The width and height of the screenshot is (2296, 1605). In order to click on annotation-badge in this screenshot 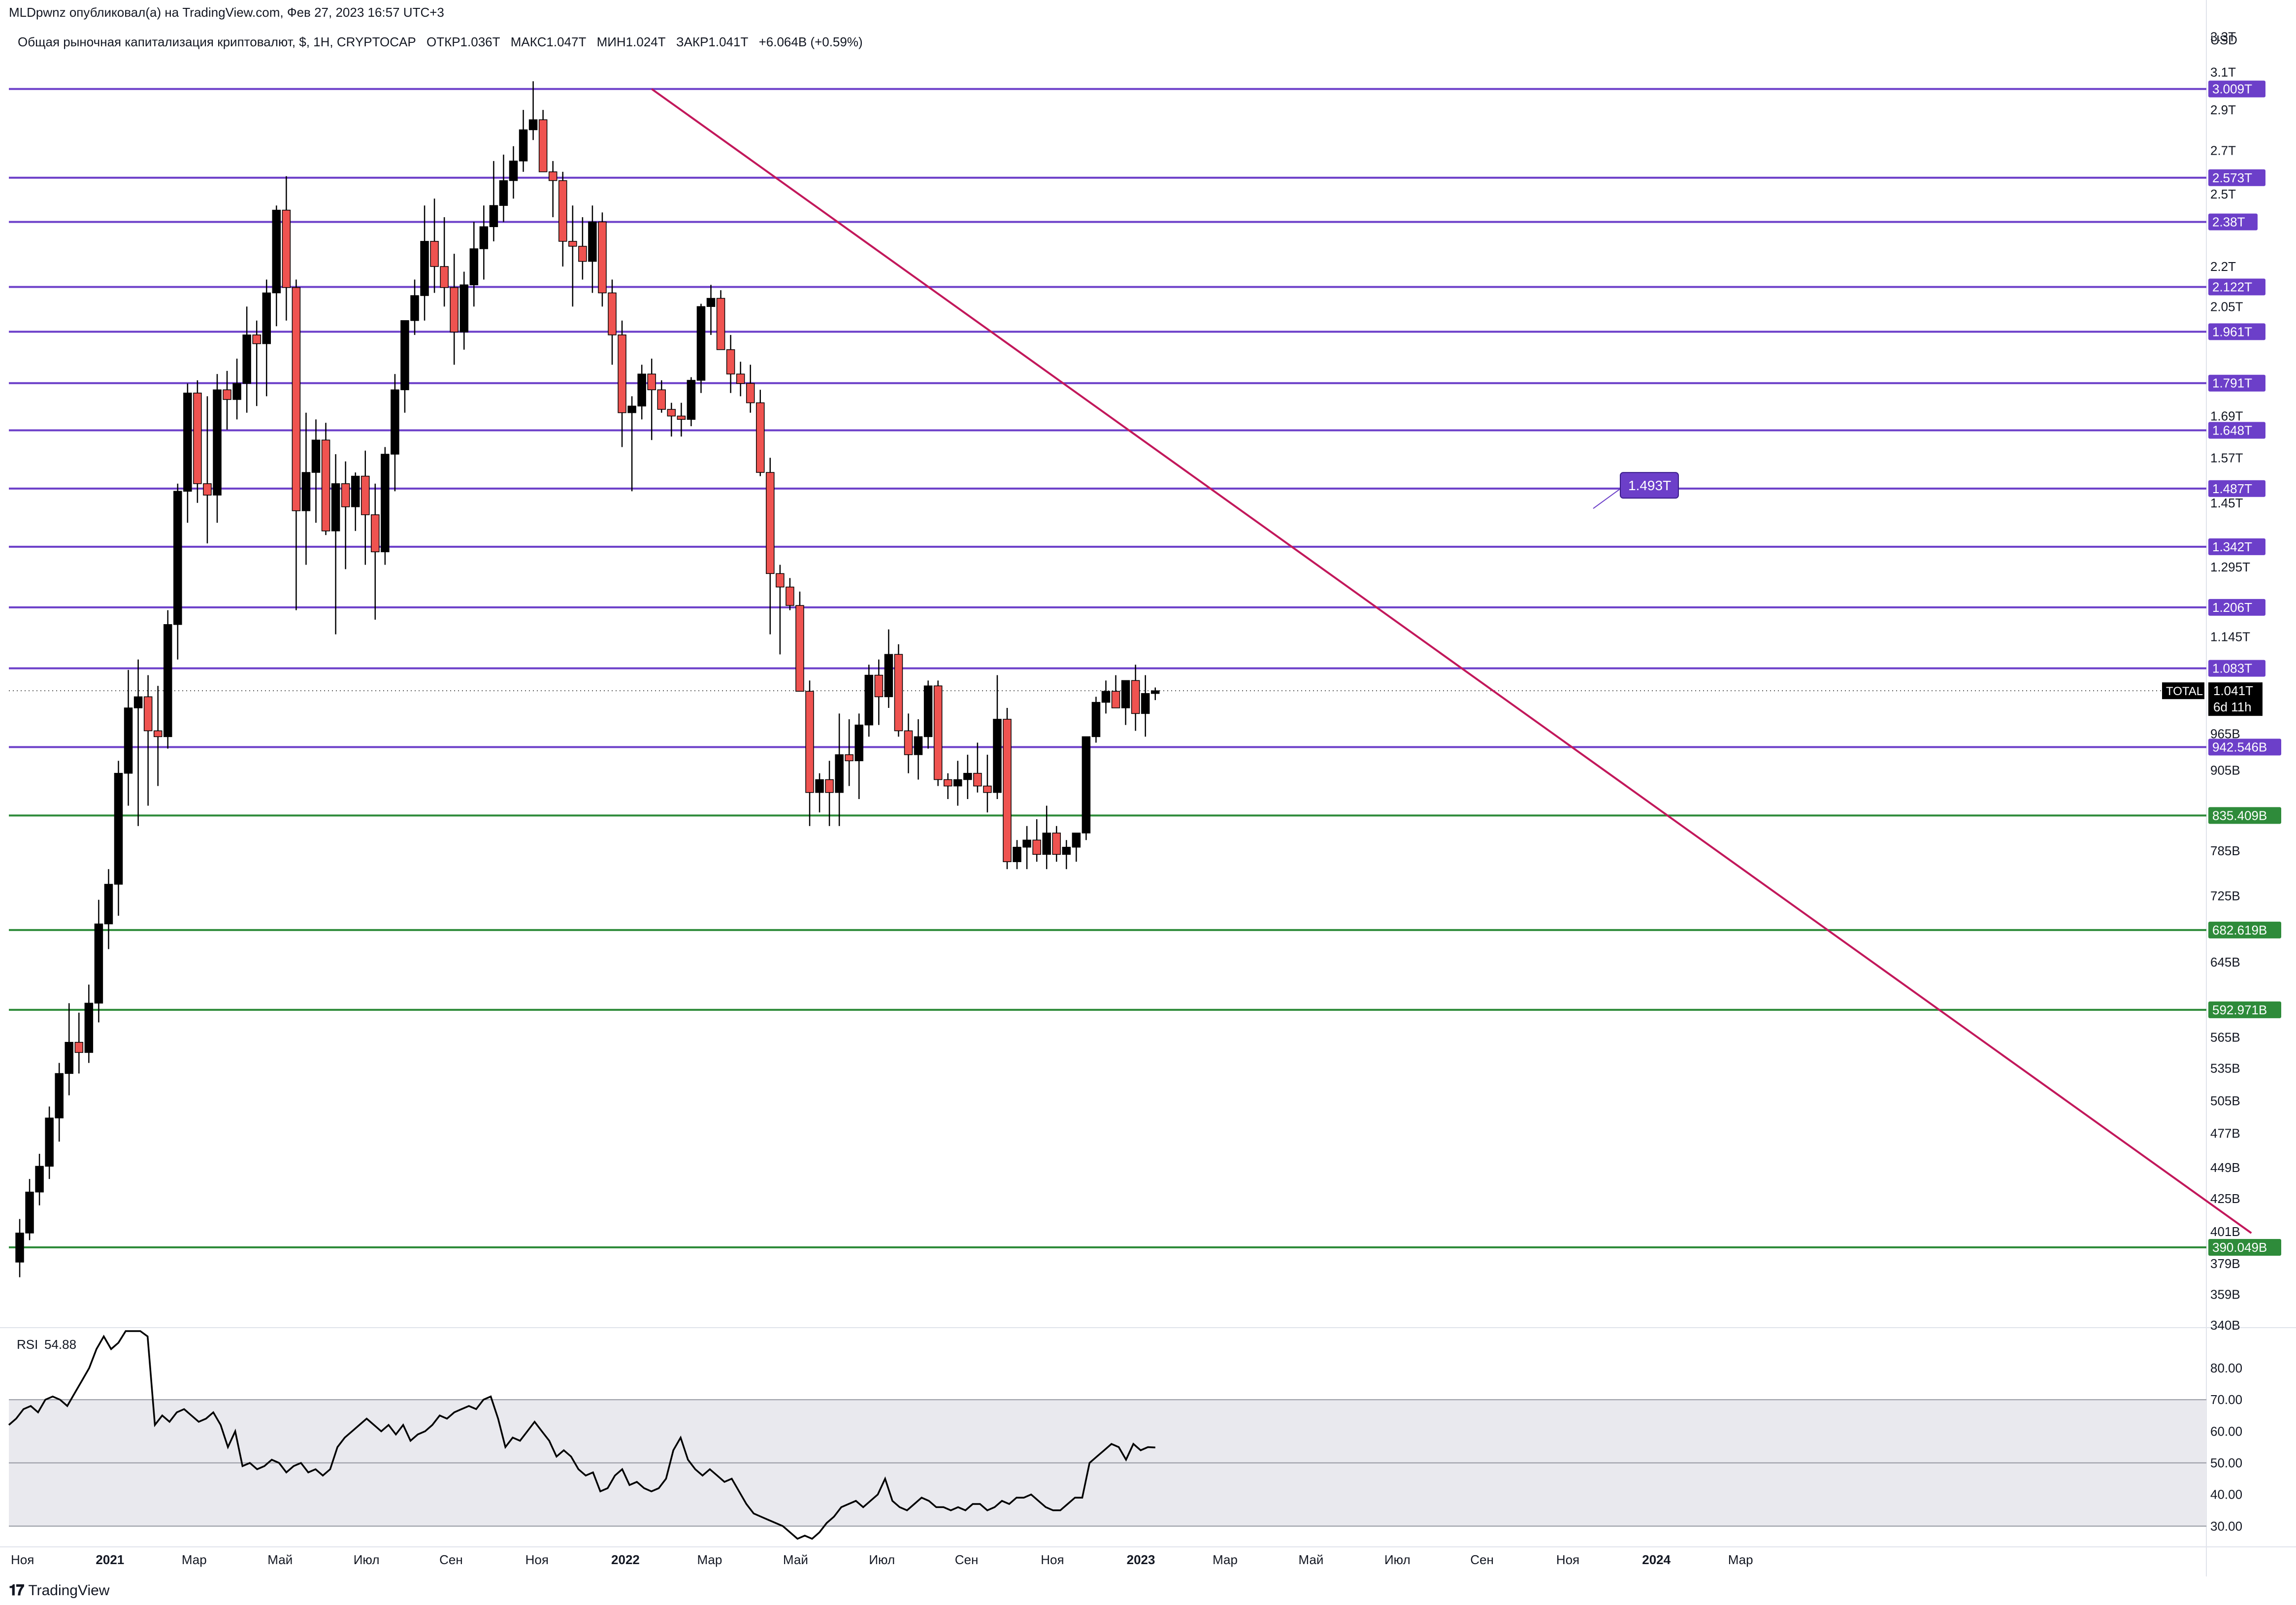, I will do `click(1649, 485)`.